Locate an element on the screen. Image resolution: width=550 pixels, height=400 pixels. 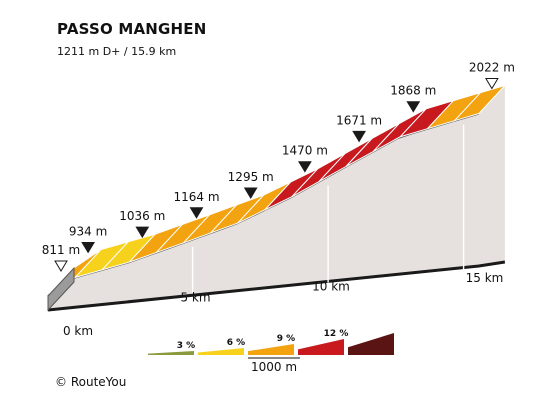
km-tick-label: 10 km is located at coordinates (331, 287).